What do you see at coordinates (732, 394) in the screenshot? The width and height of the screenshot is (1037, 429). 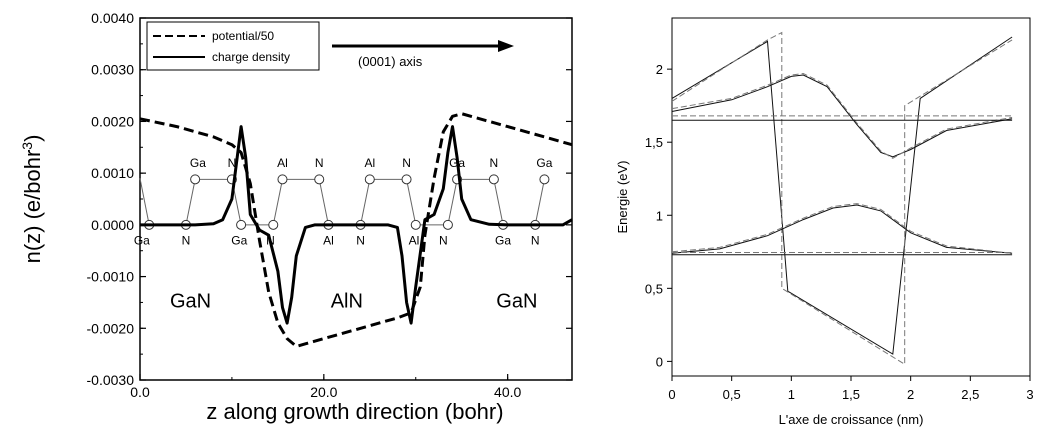 I see `right-x-tick-label: 0,5` at bounding box center [732, 394].